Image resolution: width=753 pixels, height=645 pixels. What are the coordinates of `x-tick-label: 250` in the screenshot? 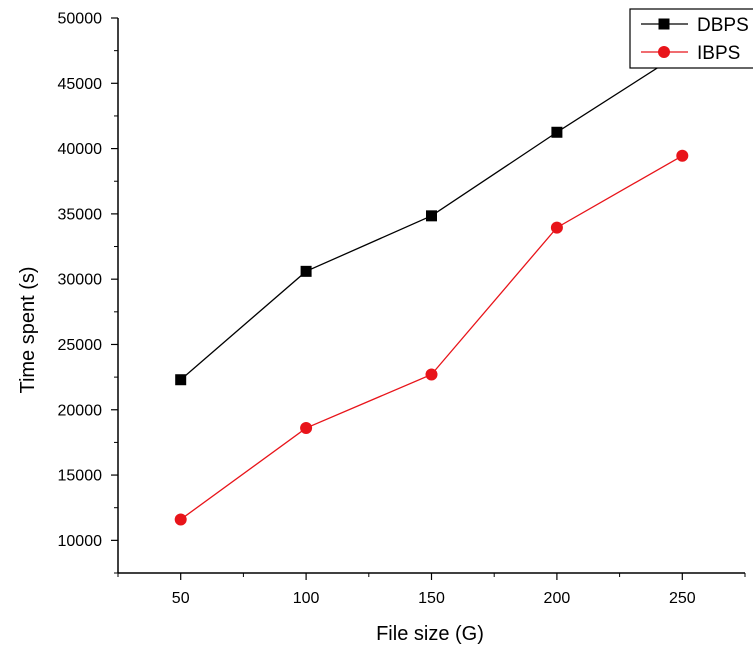 It's located at (682, 598).